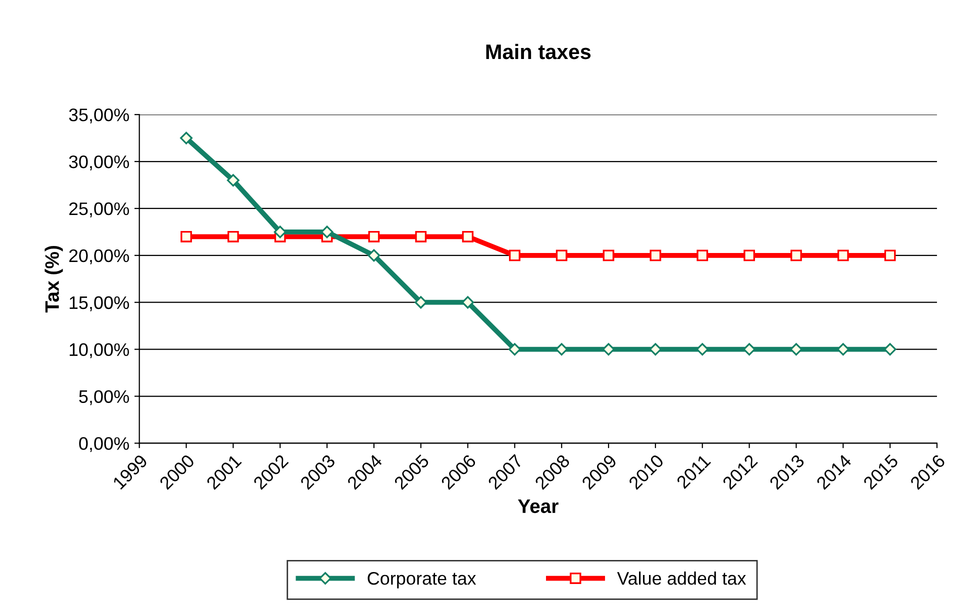 This screenshot has height=603, width=961. Describe the element at coordinates (99, 256) in the screenshot. I see `y-tick-label: 20,00%` at that location.